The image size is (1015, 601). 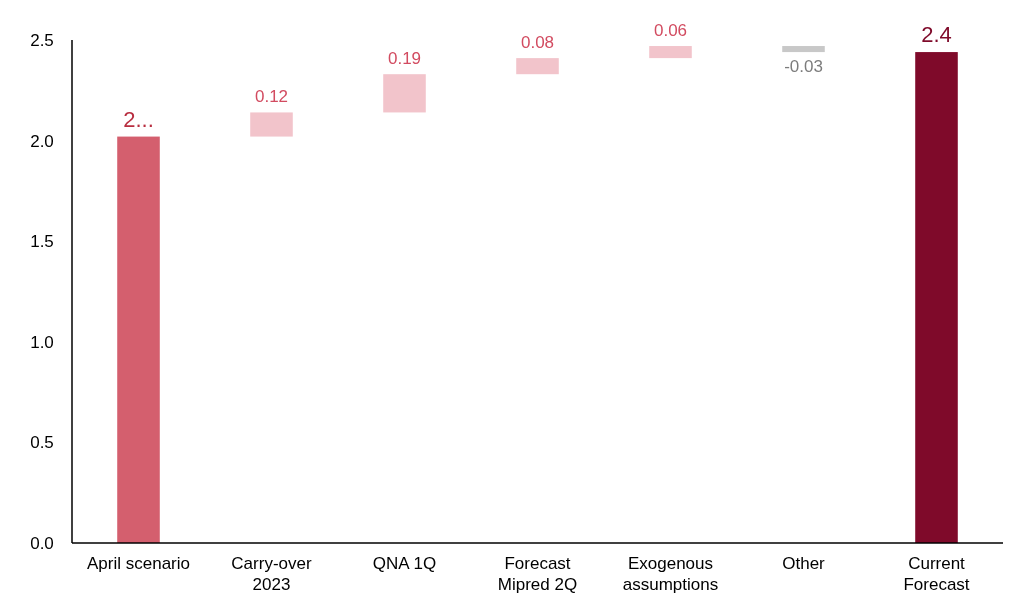 I want to click on data-label: 2.4, so click(x=936, y=35).